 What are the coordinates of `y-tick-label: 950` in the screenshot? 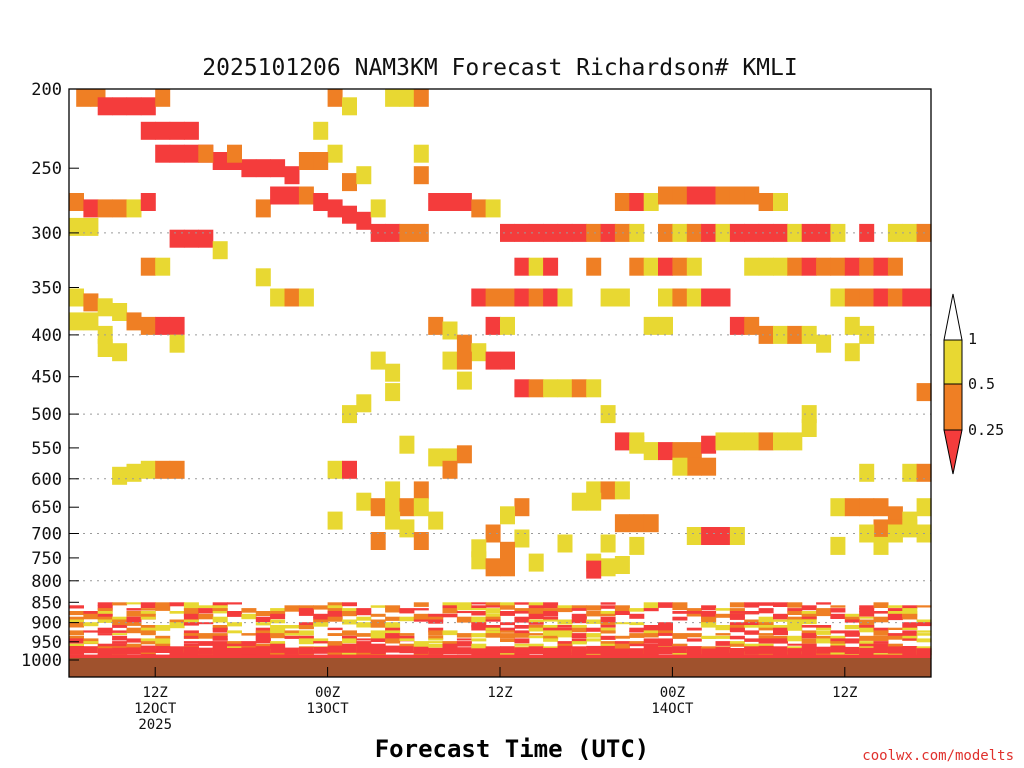 It's located at (46, 643).